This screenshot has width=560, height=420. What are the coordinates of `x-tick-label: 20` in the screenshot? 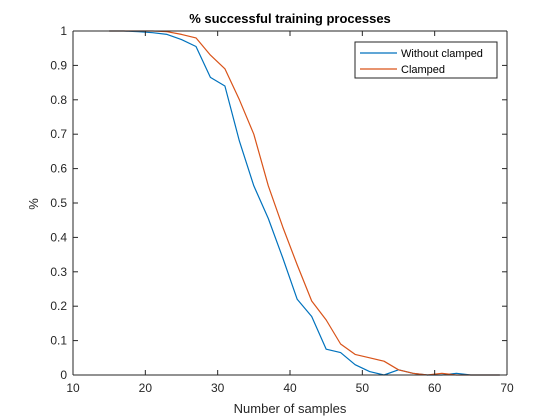 It's located at (146, 388).